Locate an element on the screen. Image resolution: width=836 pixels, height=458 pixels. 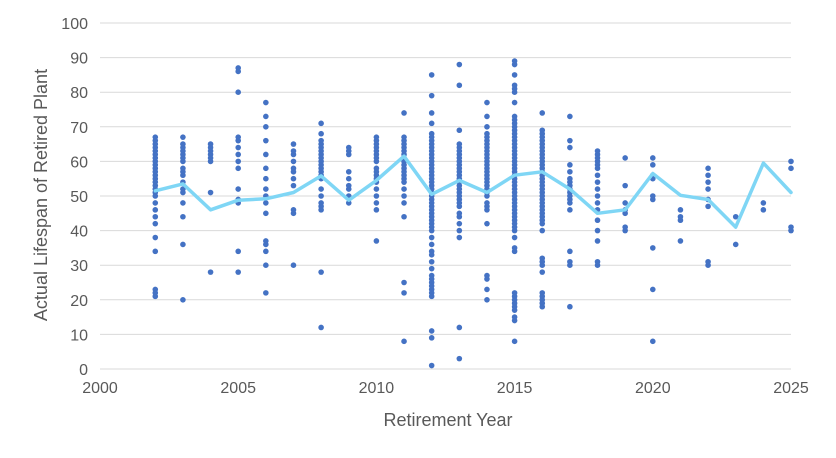
y-tick-label: 40 is located at coordinates (79, 232).